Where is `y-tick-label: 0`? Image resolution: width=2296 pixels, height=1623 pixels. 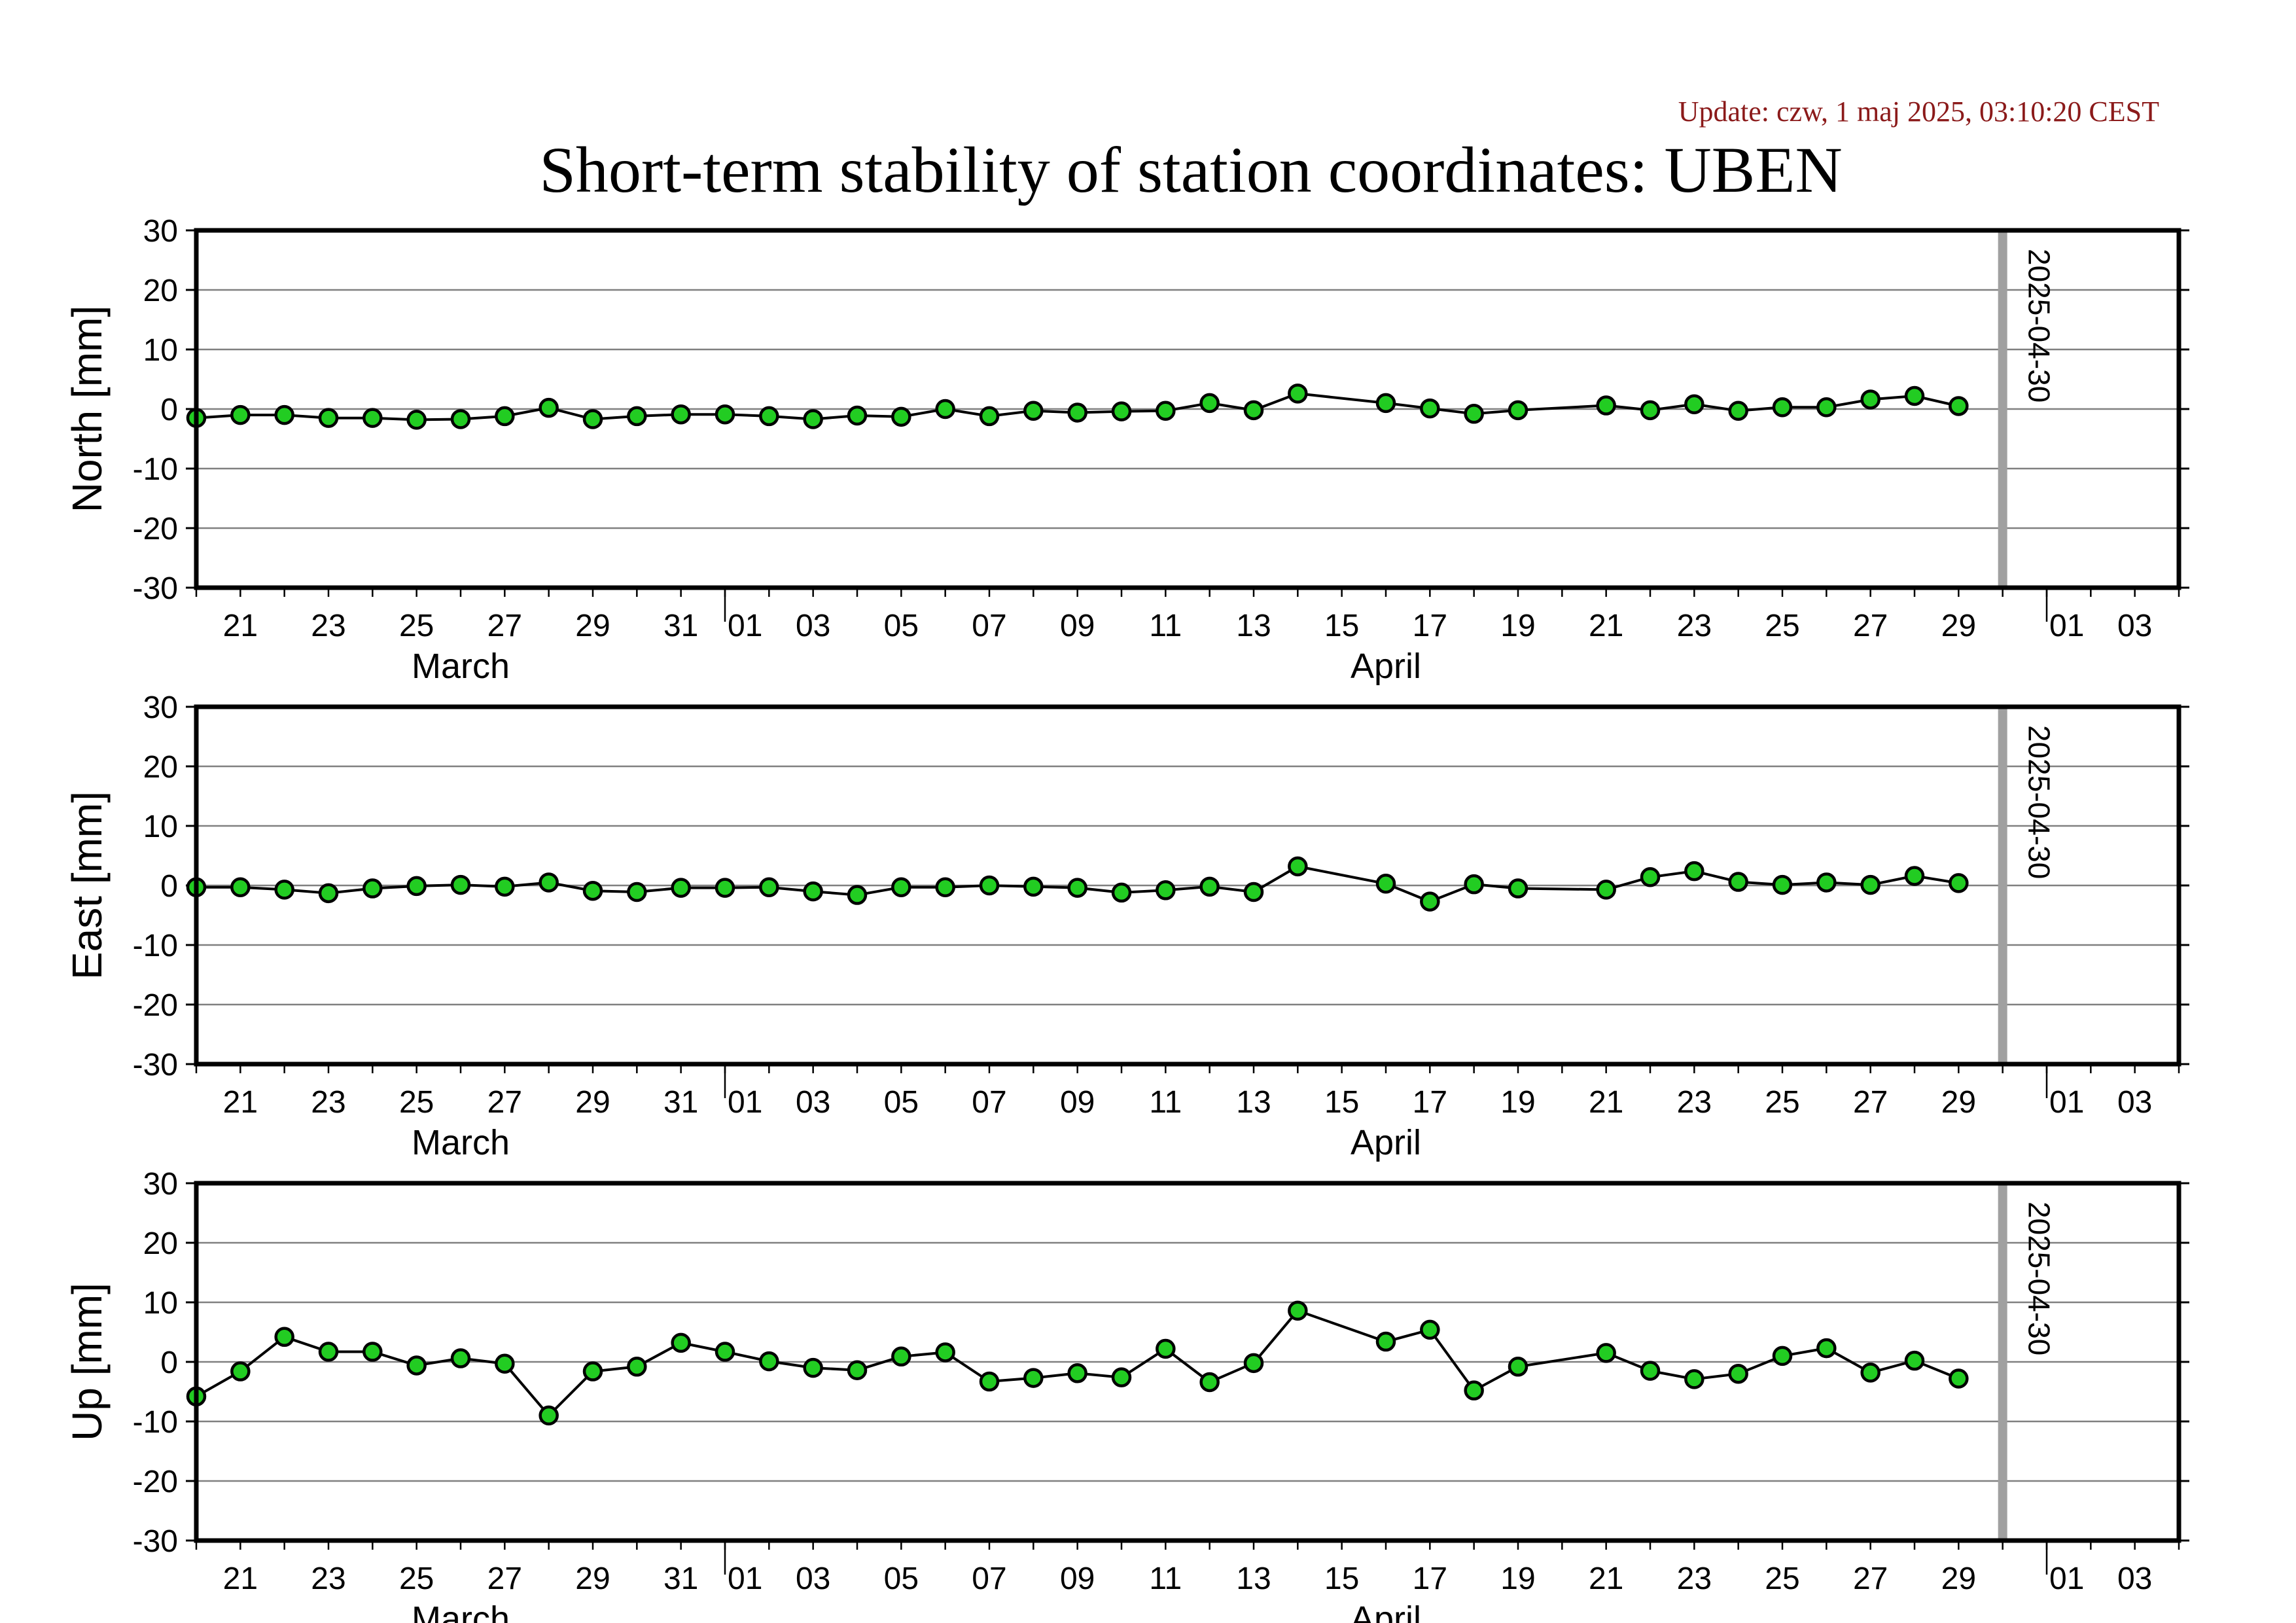 y-tick-label: 0 is located at coordinates (169, 410).